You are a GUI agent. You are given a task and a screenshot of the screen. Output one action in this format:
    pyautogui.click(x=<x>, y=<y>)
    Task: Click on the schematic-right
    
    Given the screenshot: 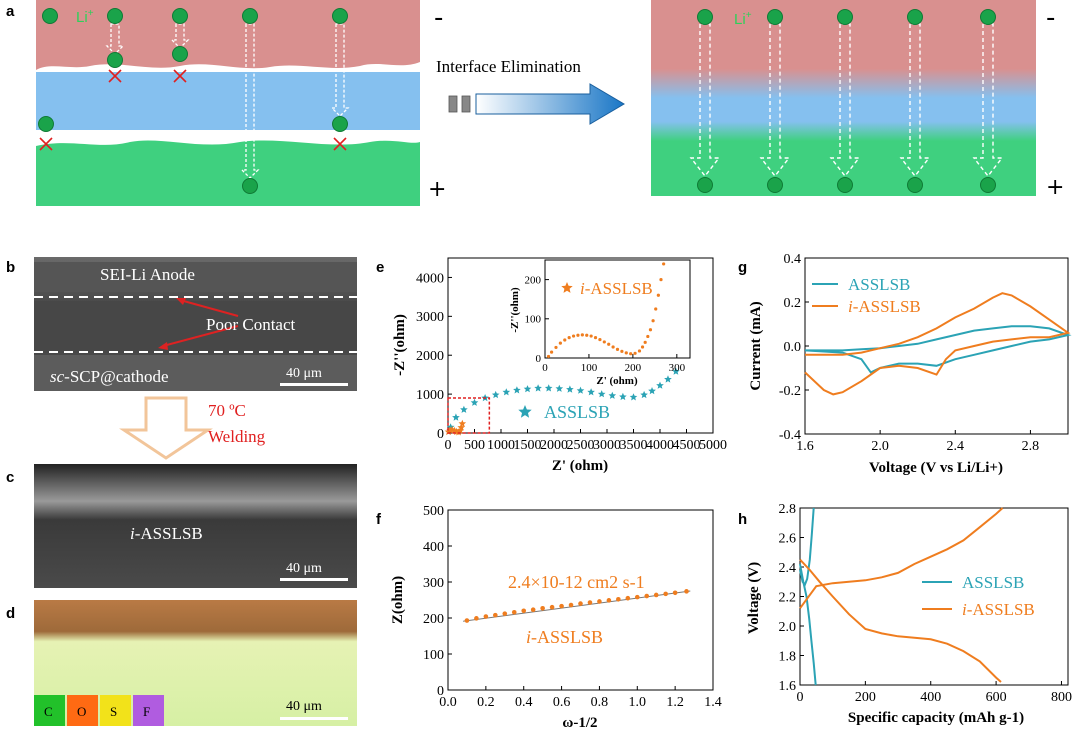 What is the action you would take?
    pyautogui.click(x=843, y=98)
    